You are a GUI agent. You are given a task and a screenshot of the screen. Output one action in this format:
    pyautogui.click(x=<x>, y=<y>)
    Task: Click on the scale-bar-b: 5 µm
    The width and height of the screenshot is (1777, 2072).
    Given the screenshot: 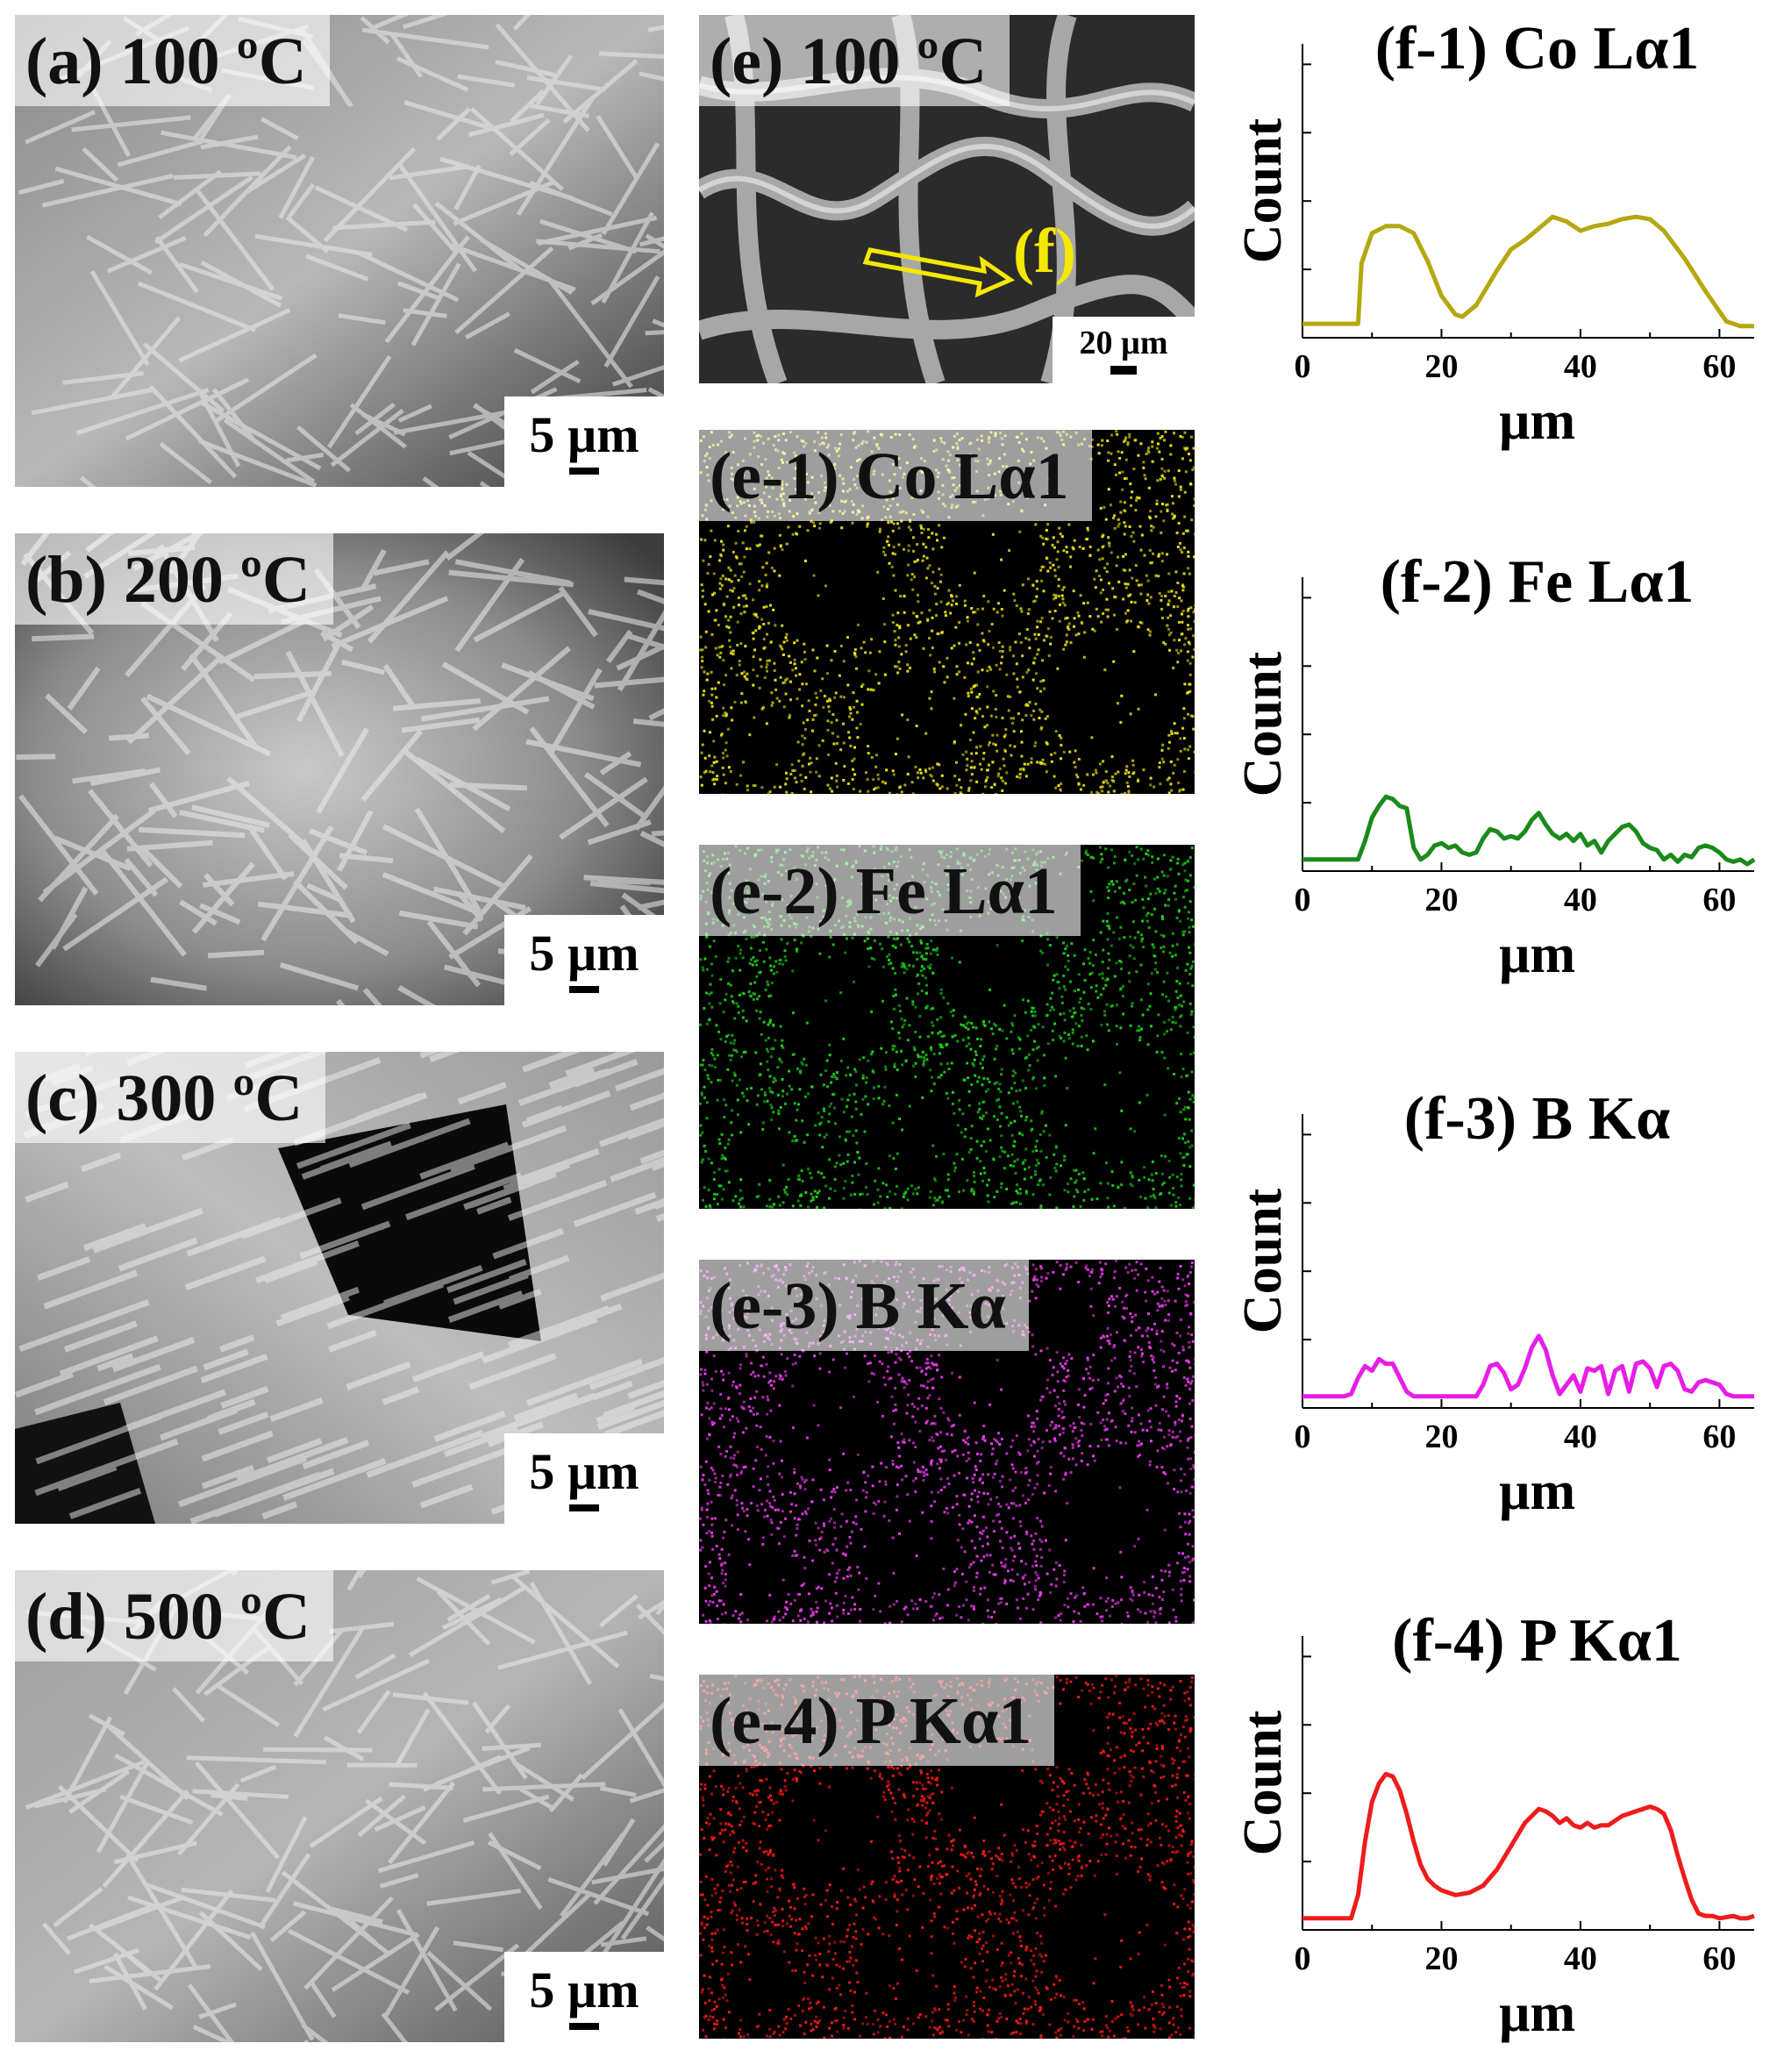 What is the action you would take?
    pyautogui.click(x=584, y=960)
    